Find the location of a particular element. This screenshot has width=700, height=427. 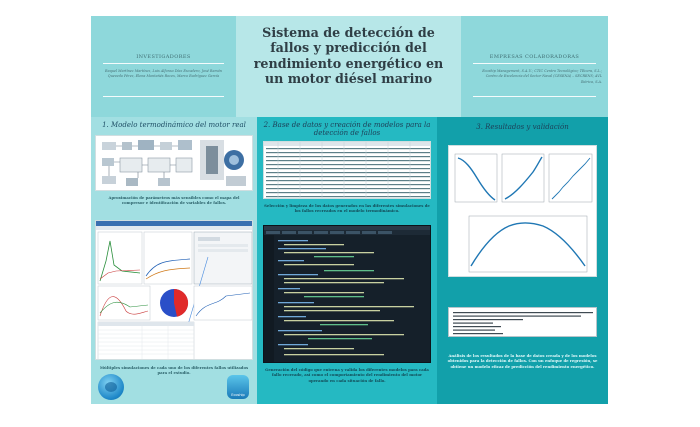

investigators-label: INVESTIGADORES is located at coordinates (163, 57).